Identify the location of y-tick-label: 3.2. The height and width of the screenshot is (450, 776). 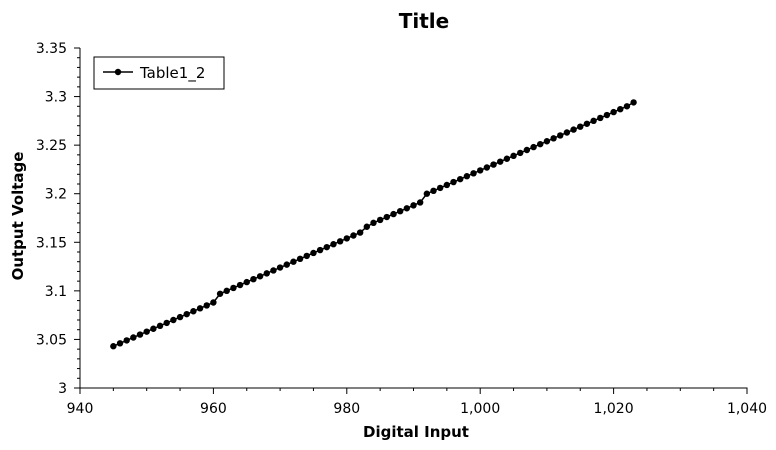
(56, 195).